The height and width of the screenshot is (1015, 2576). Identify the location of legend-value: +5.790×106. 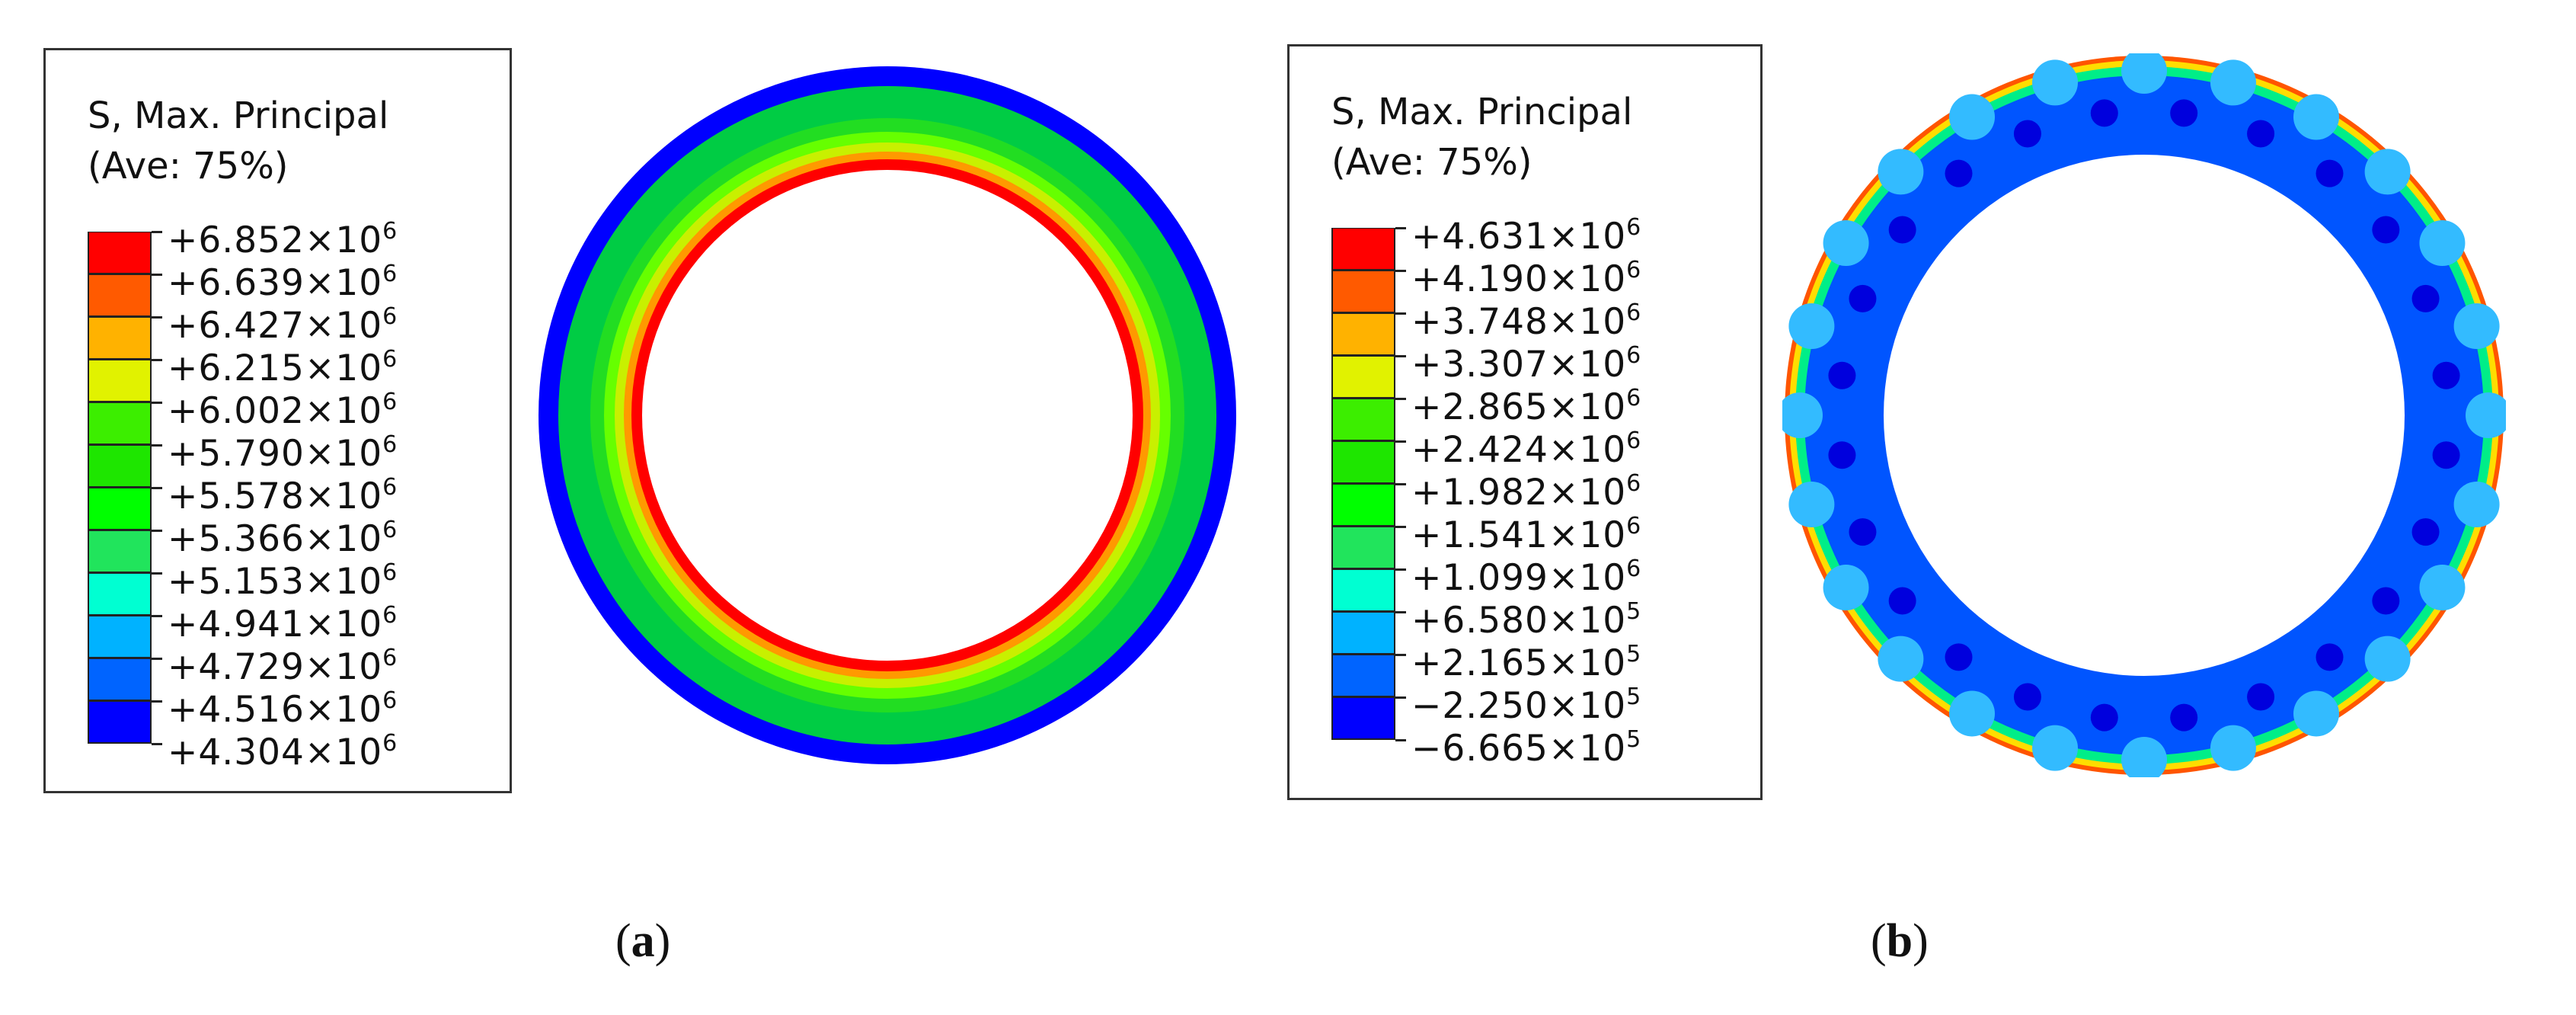
(283, 453).